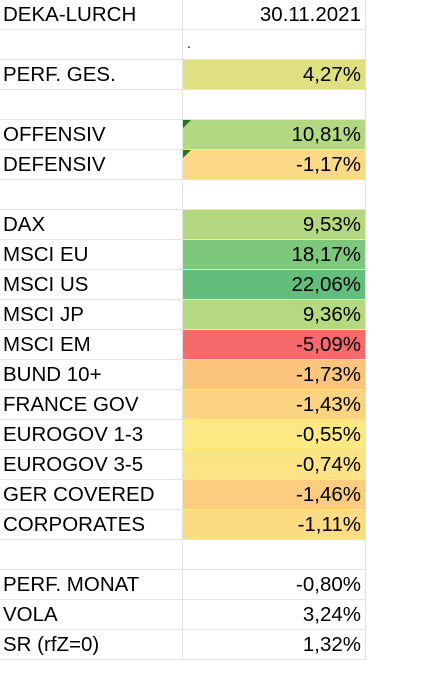 The height and width of the screenshot is (681, 442). I want to click on stat-row: PERF. MONAT -0,80%, so click(183, 585).